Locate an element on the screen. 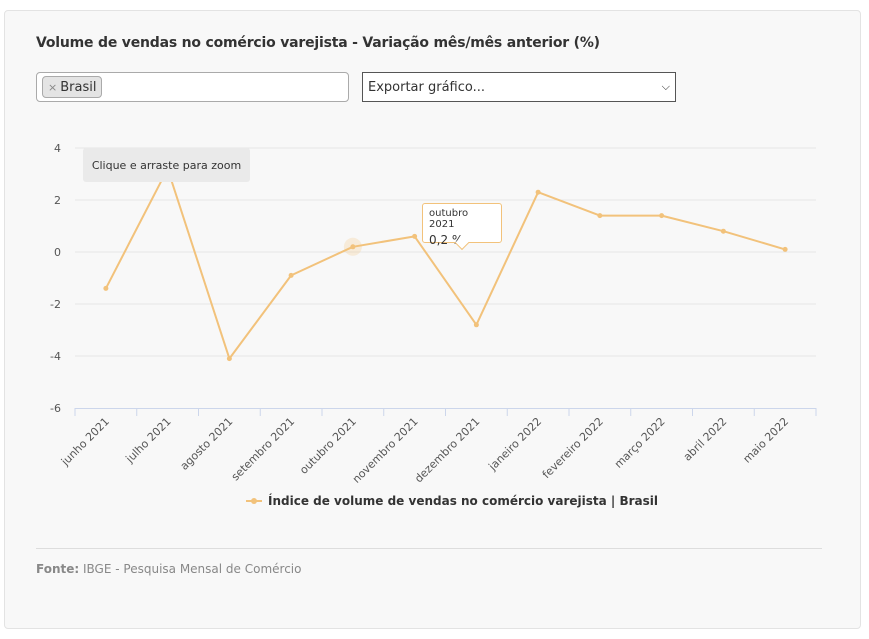 The image size is (869, 639). y-tick-label: -6 is located at coordinates (55, 408).